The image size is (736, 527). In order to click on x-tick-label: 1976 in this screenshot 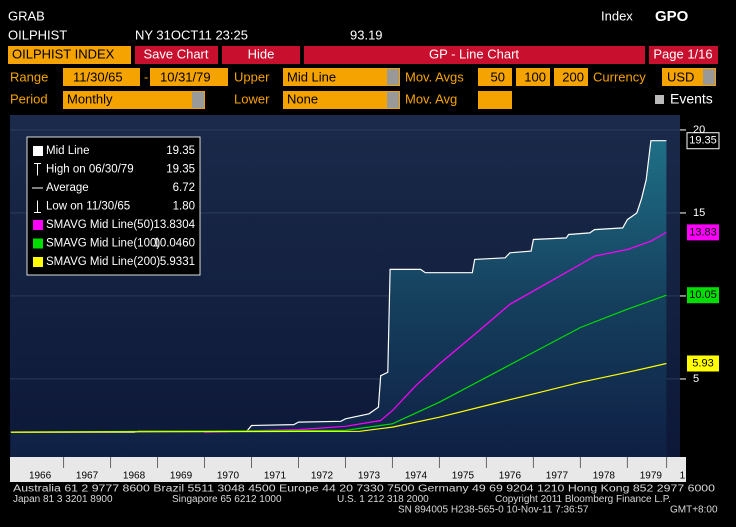, I will do `click(510, 476)`.